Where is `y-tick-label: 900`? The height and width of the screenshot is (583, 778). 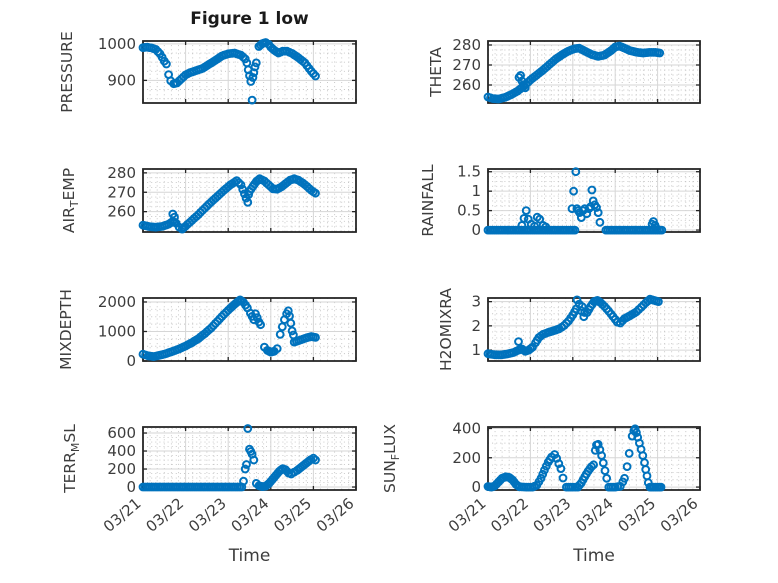 y-tick-label: 900 is located at coordinates (121, 80).